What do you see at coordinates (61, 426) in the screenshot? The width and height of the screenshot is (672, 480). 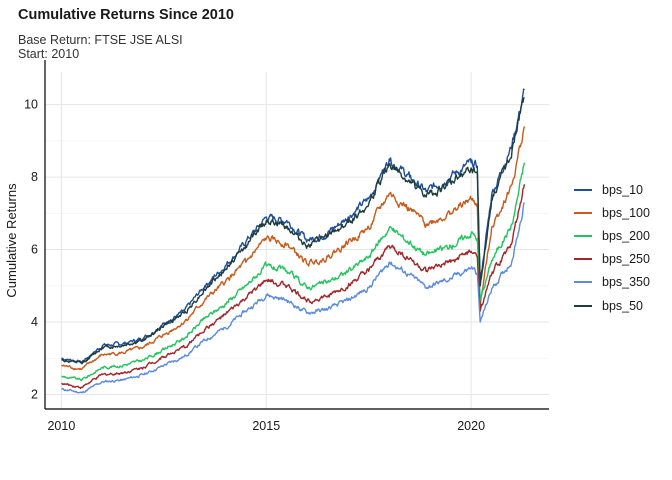 I see `x-tick-label: 2010` at bounding box center [61, 426].